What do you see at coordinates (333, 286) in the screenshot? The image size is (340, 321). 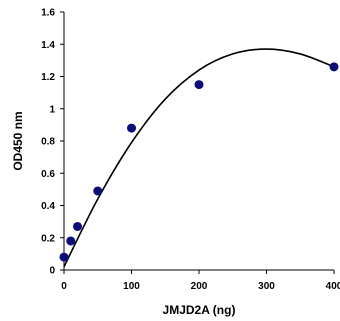 I see `x-tick-label: 400` at bounding box center [333, 286].